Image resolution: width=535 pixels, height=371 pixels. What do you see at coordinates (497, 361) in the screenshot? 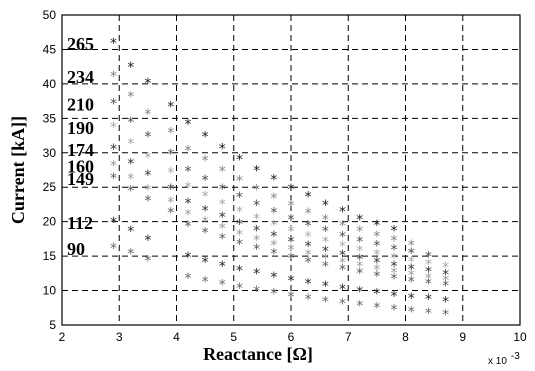
I see `x-multiplier-base: x 10` at bounding box center [497, 361].